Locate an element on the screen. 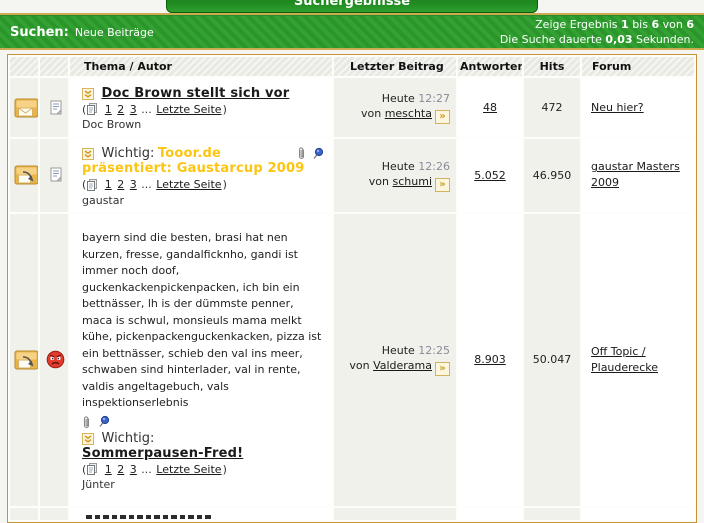  last-post-user-line: von schumi» is located at coordinates (392, 183).